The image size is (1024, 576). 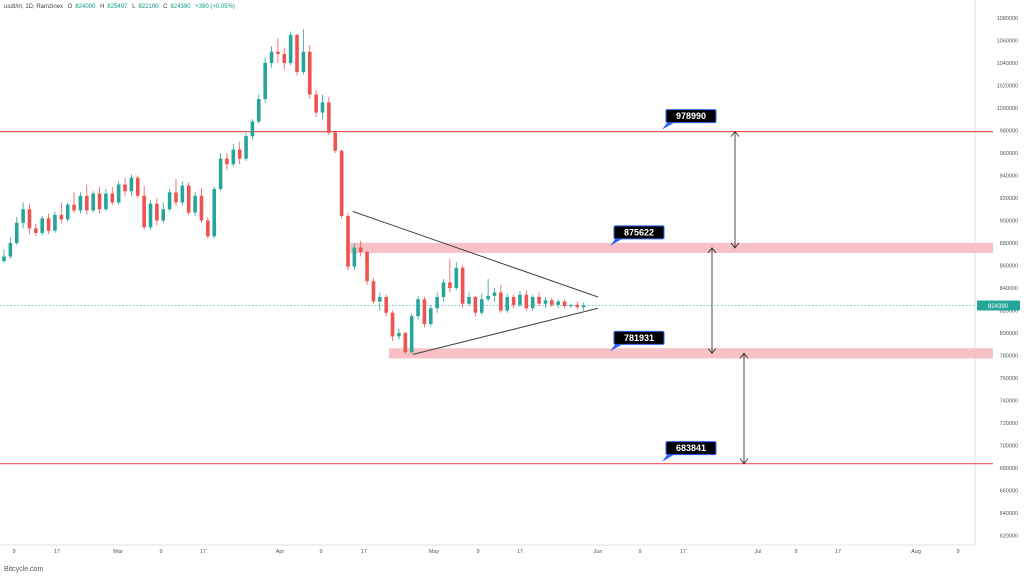 I want to click on y-tick-label: 1020000, so click(x=1007, y=87).